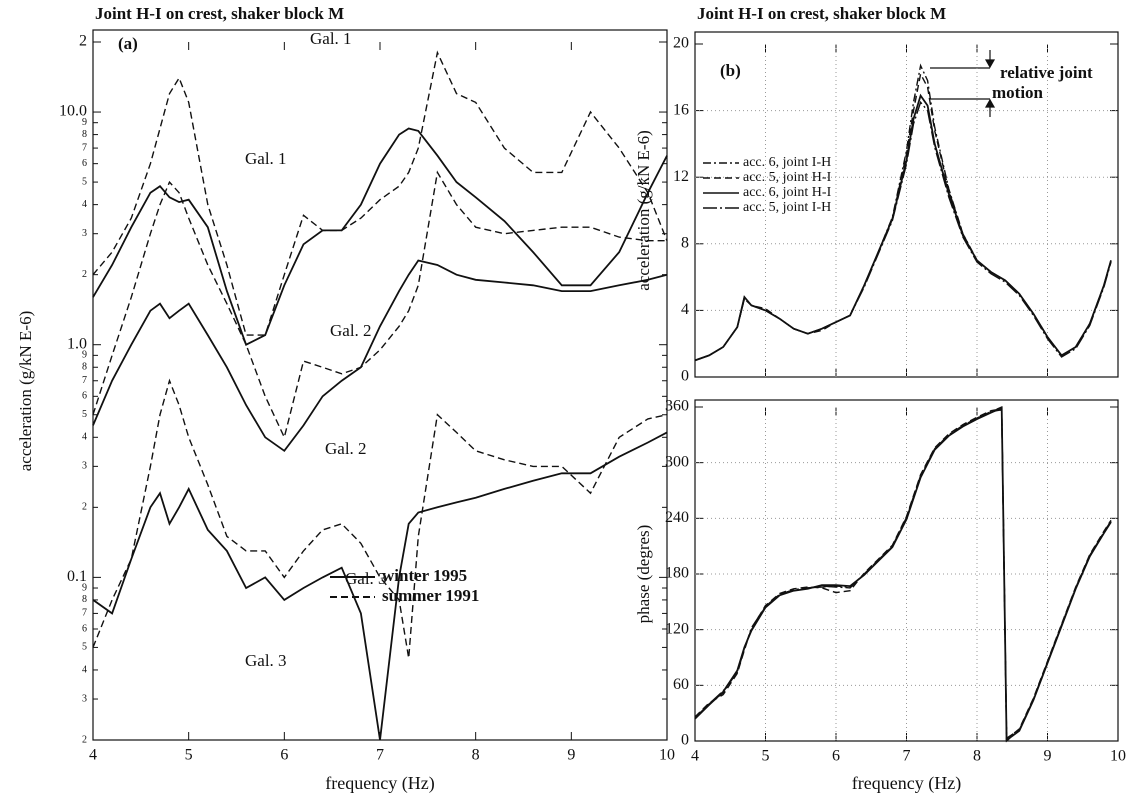  What do you see at coordinates (677, 406) in the screenshot?
I see `y-tick-label: 360` at bounding box center [677, 406].